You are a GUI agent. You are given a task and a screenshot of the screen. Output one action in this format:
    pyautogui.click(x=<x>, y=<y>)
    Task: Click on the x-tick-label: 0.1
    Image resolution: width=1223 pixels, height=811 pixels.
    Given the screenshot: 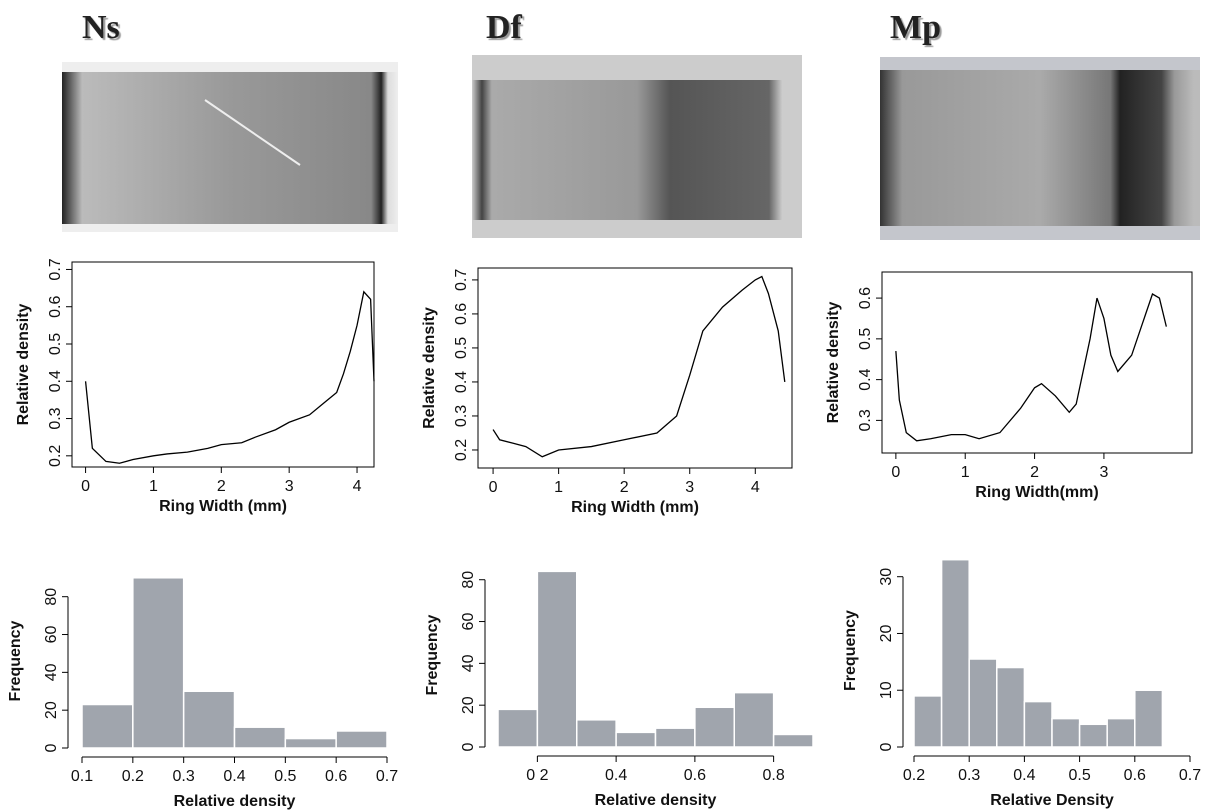 What is the action you would take?
    pyautogui.click(x=82, y=776)
    